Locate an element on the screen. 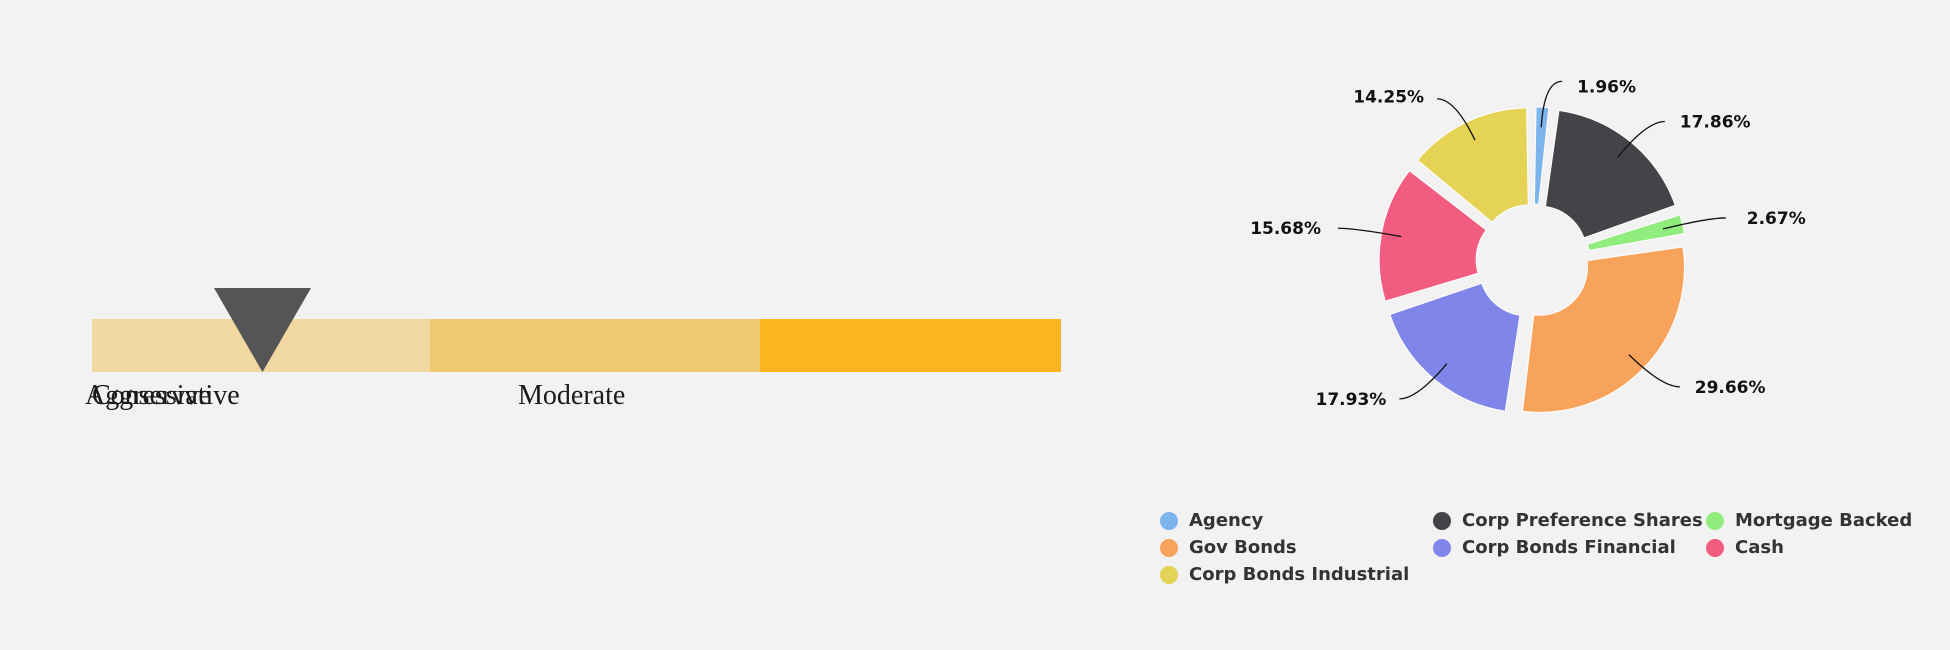 Image resolution: width=1950 pixels, height=650 pixels. connector-gov-bonds is located at coordinates (1654, 371).